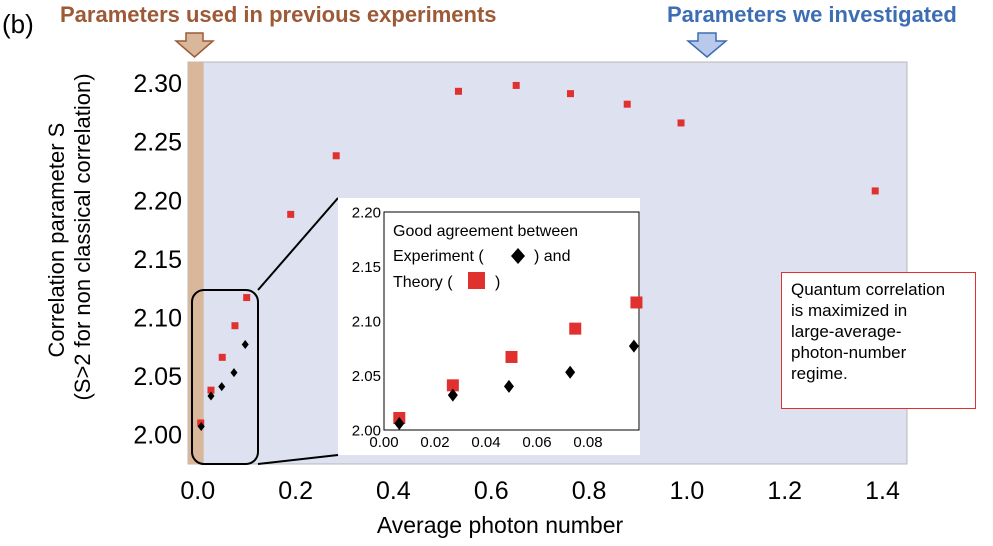  Describe the element at coordinates (476, 280) in the screenshot. I see `legend-theory-square-icon` at that location.